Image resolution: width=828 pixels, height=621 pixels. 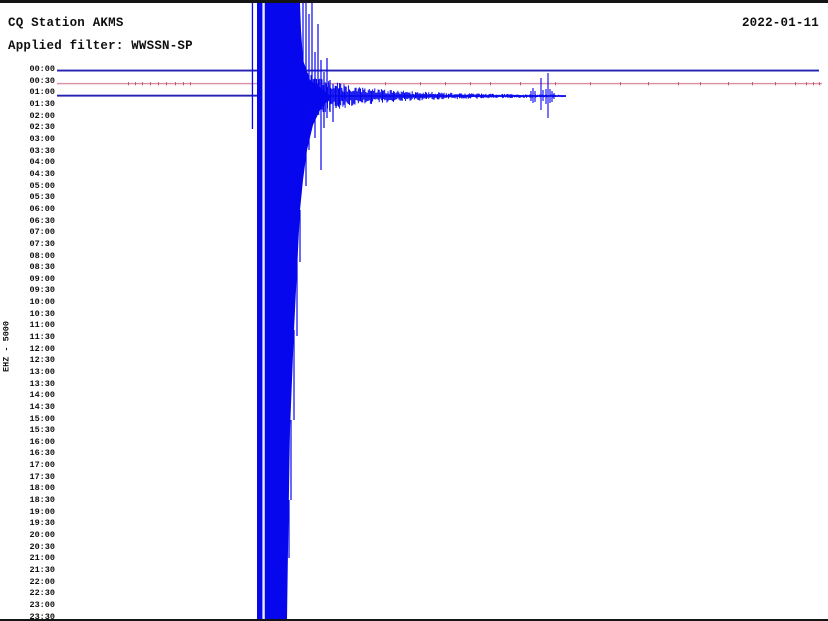 I want to click on time-label: 01:00, so click(x=42, y=92).